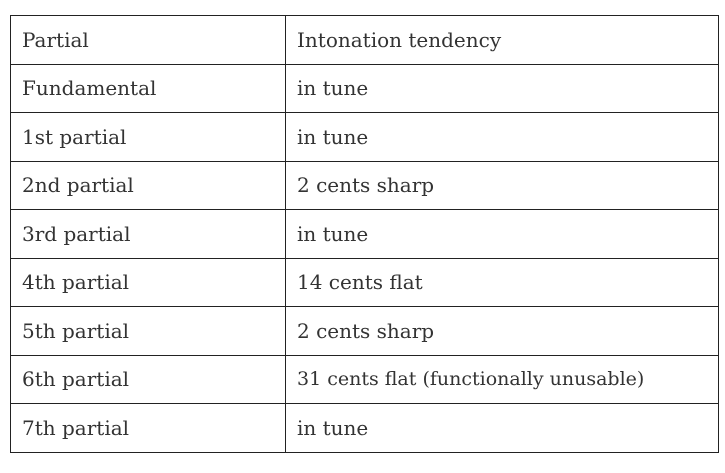 This screenshot has height=473, width=725. I want to click on cell-intonation: 14 cents flat, so click(502, 282).